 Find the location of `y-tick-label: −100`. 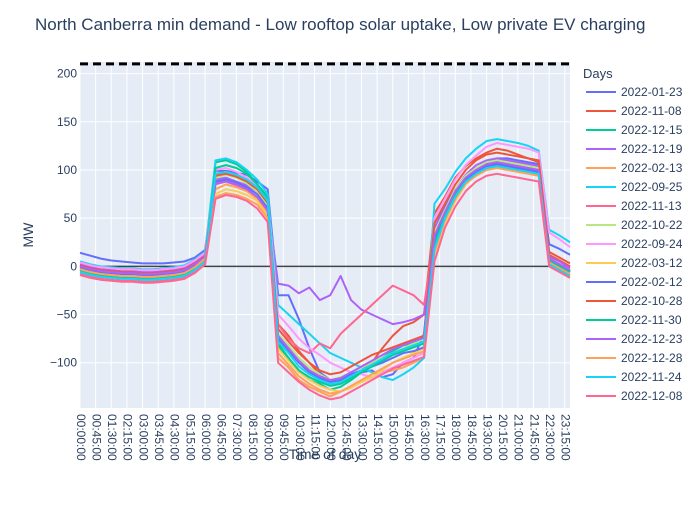

y-tick-label: −100 is located at coordinates (63, 363).